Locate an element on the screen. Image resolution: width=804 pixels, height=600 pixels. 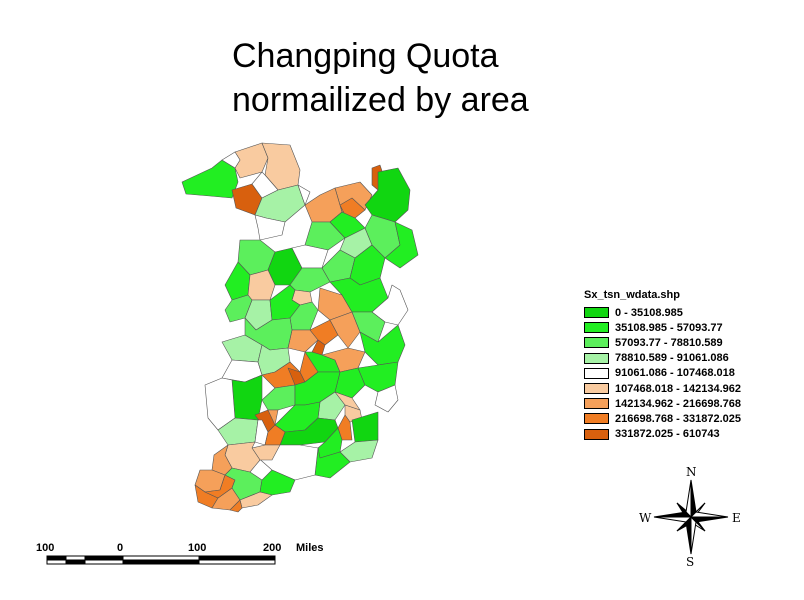
legend-item: 35108.985 - 57093.77 is located at coordinates (662, 327).